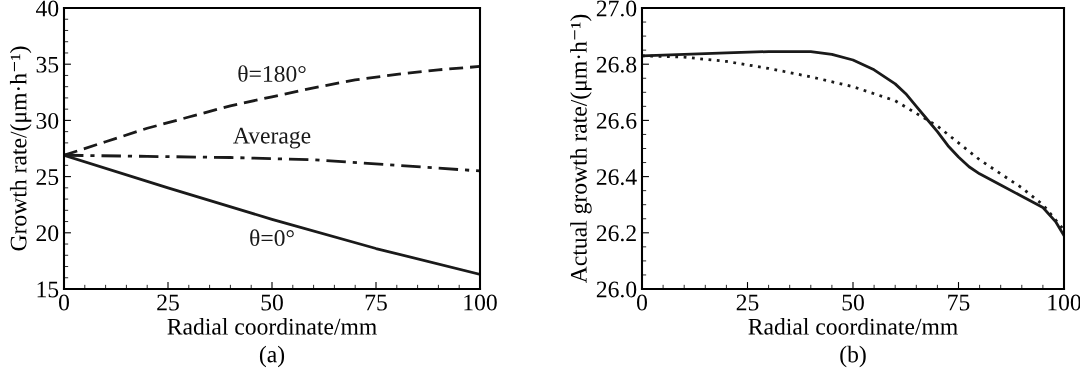  What do you see at coordinates (272, 138) in the screenshot?
I see `series-label: Average` at bounding box center [272, 138].